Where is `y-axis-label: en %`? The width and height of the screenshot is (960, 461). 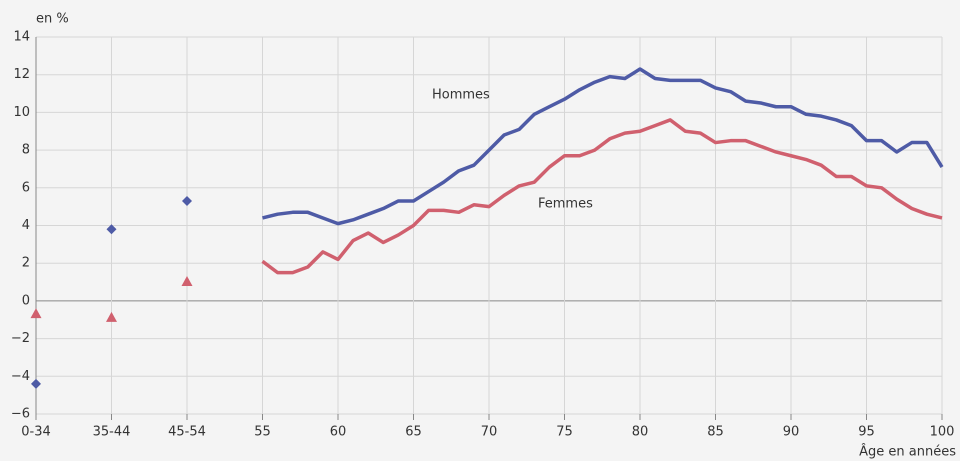
y-axis-label: en % is located at coordinates (52, 19).